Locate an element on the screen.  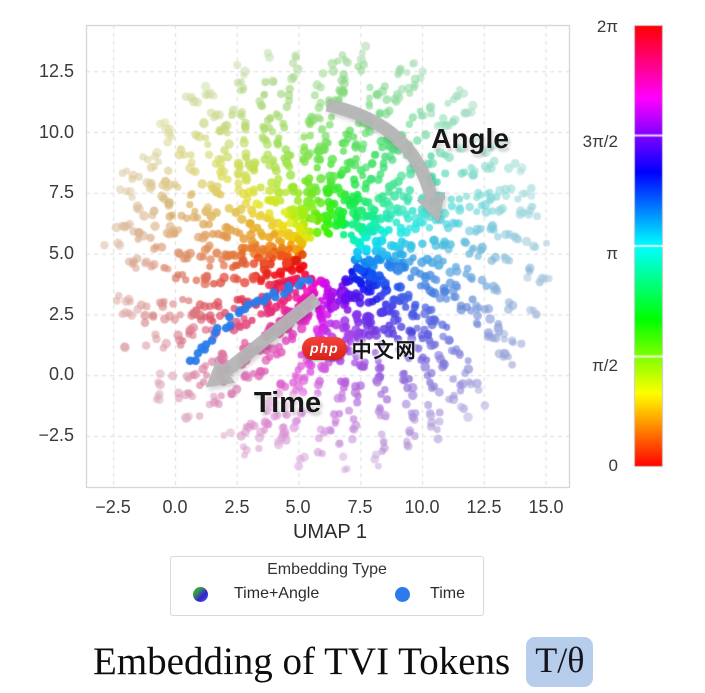
watermark: php 中文网 is located at coordinates (360, 348).